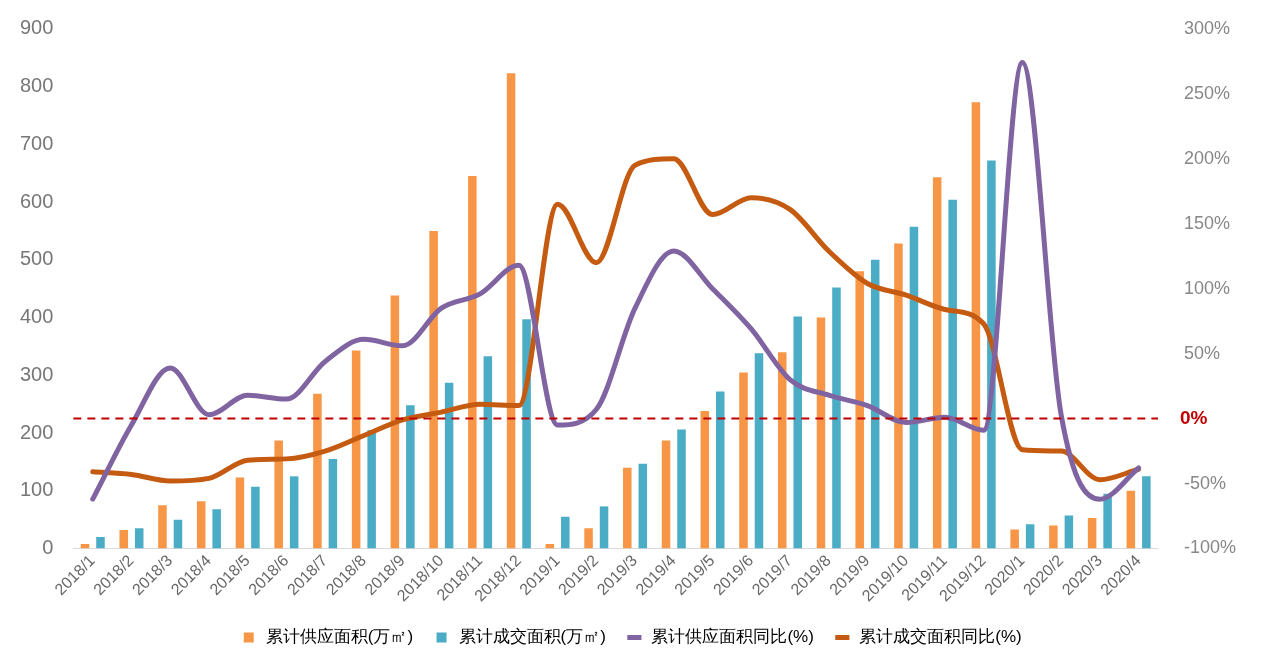 This screenshot has width=1264, height=660. Describe the element at coordinates (36, 489) in the screenshot. I see `y-tick-label: 100` at that location.